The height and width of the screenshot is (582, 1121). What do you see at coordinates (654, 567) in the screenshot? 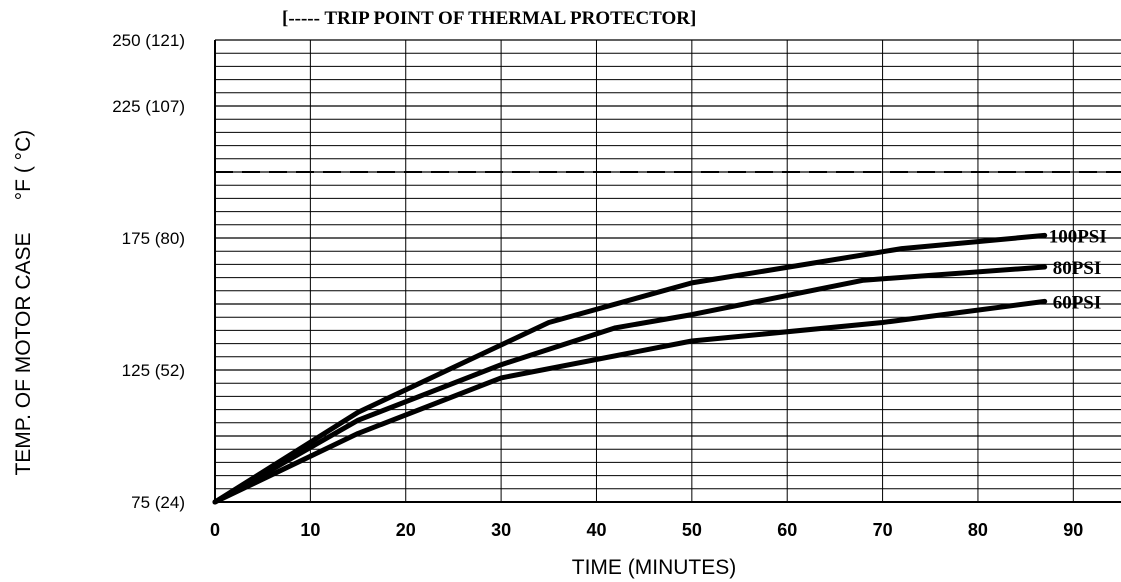
I see `x-axis-title: TIME (MINUTES)` at bounding box center [654, 567].